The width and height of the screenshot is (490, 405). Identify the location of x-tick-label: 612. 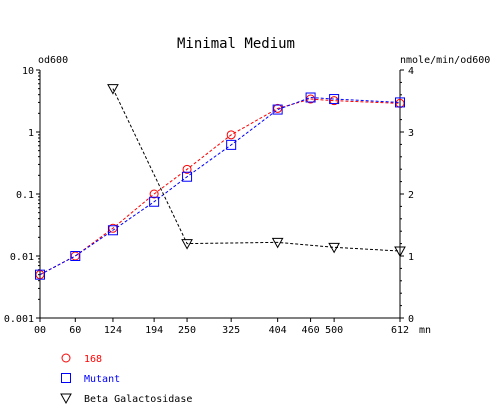
(400, 330).